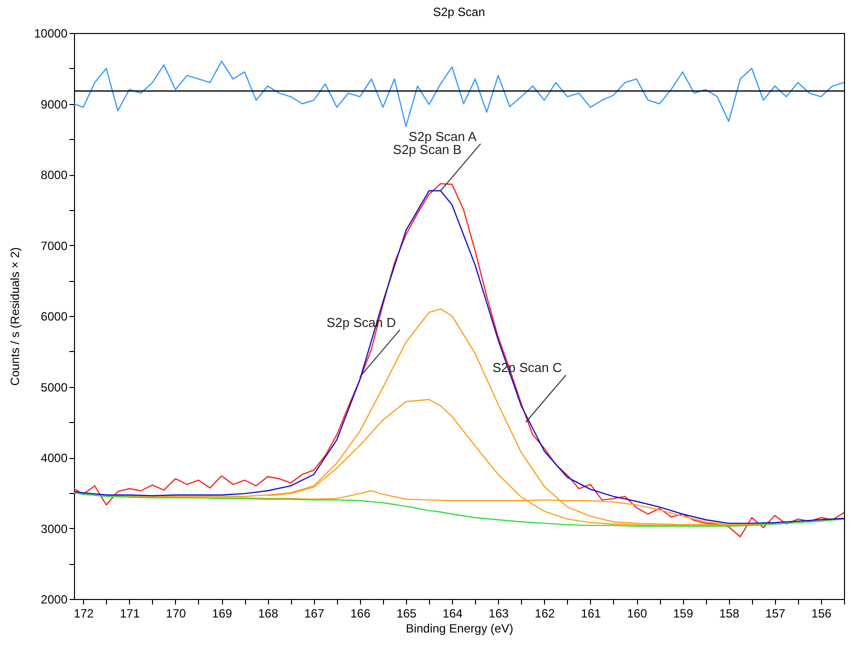  What do you see at coordinates (729, 613) in the screenshot?
I see `x-tick-label: 158` at bounding box center [729, 613].